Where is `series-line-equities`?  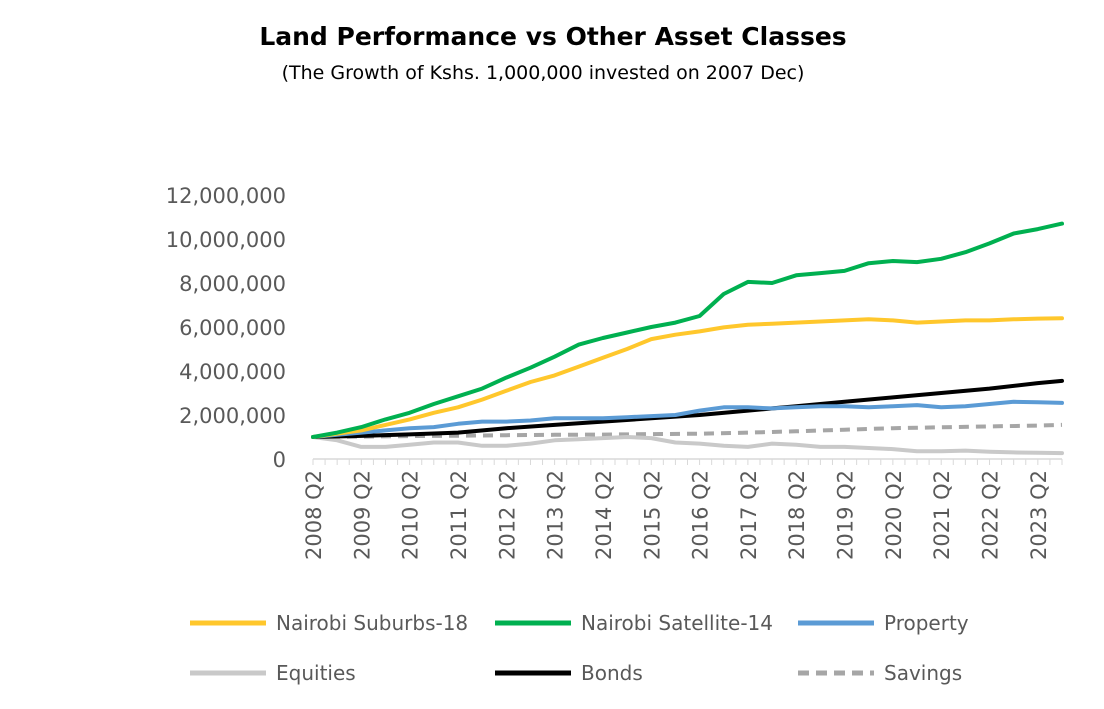
series-line-equities is located at coordinates (687, 445).